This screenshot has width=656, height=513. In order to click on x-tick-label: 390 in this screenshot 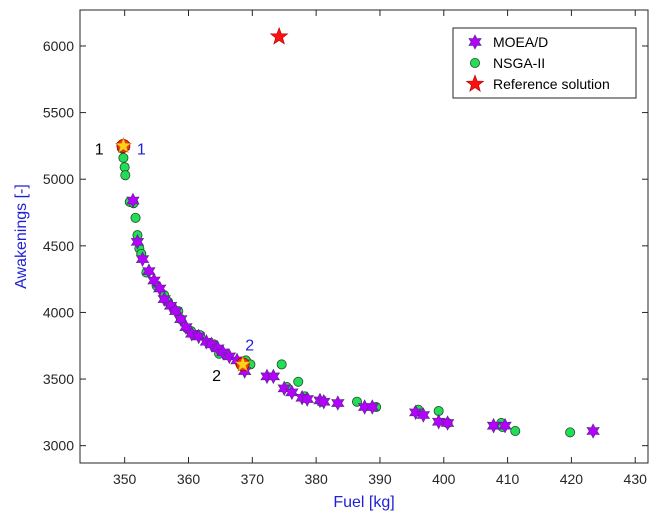, I will do `click(380, 479)`.